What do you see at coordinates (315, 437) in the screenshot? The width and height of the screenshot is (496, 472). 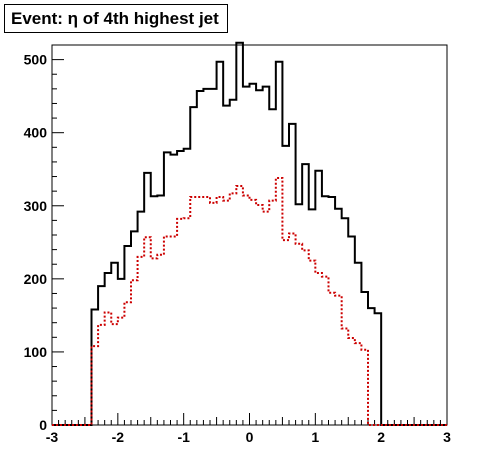 I see `x-tick-label: 1` at bounding box center [315, 437].